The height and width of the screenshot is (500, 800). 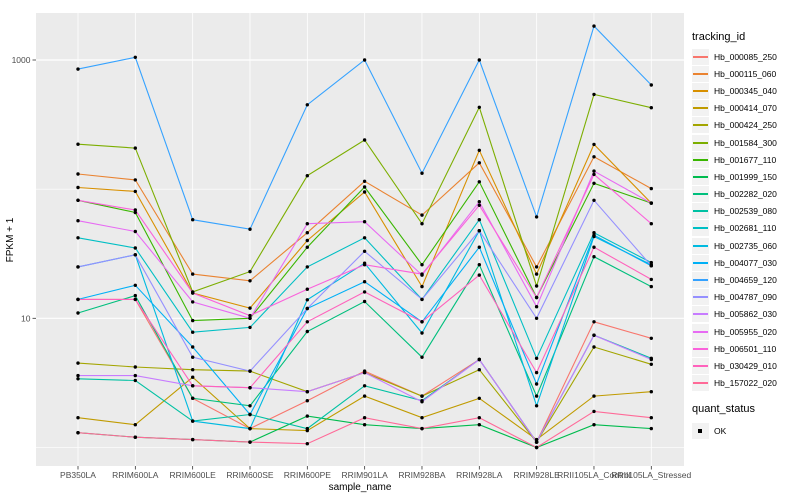 I want to click on legend-label: Hb_005955_020, so click(x=745, y=331).